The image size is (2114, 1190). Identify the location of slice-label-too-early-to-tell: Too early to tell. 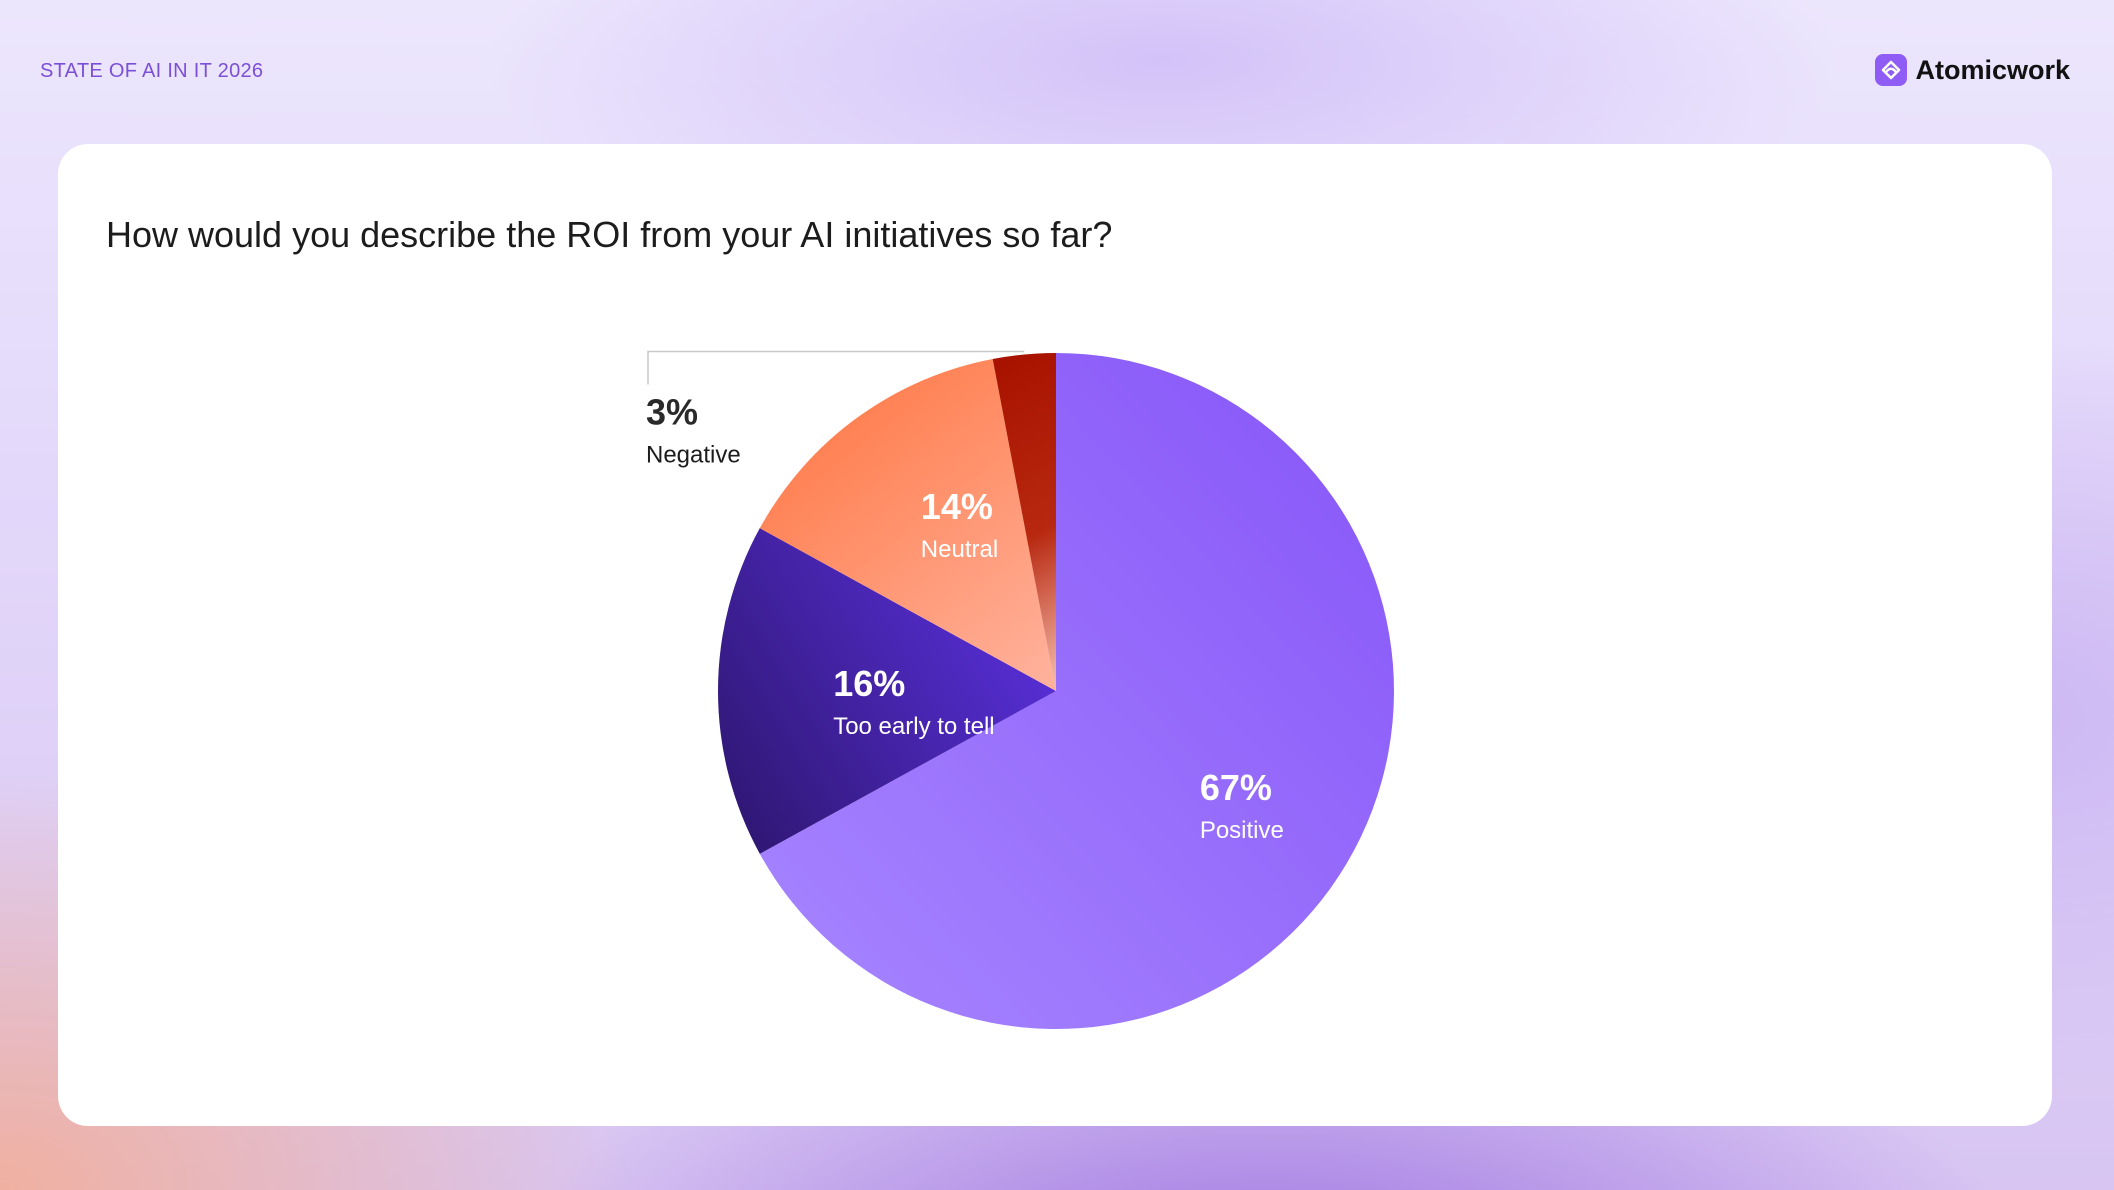
(913, 726).